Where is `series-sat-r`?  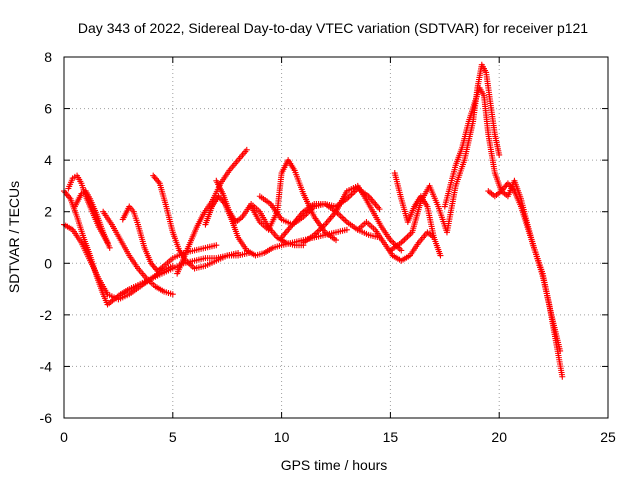 series-sat-r is located at coordinates (503, 232).